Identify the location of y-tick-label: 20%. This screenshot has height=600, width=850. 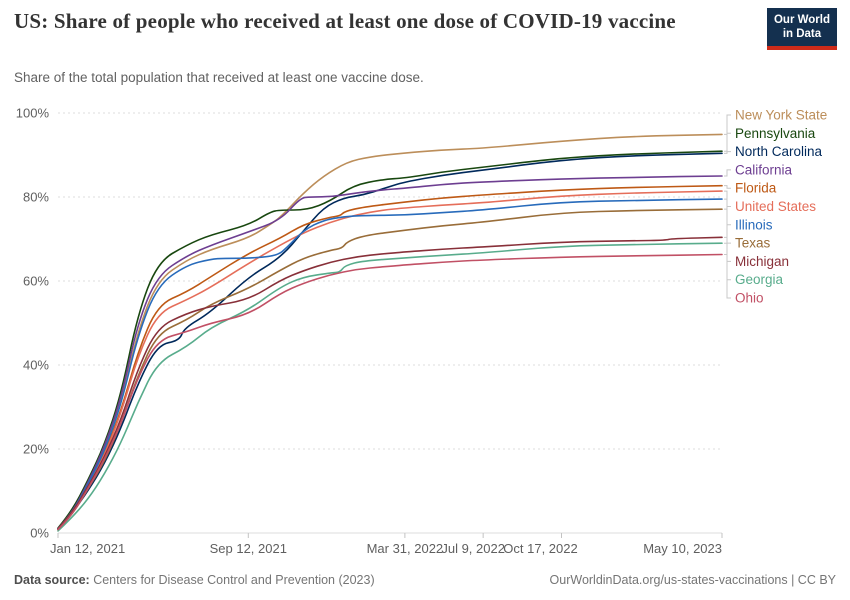
(36, 449).